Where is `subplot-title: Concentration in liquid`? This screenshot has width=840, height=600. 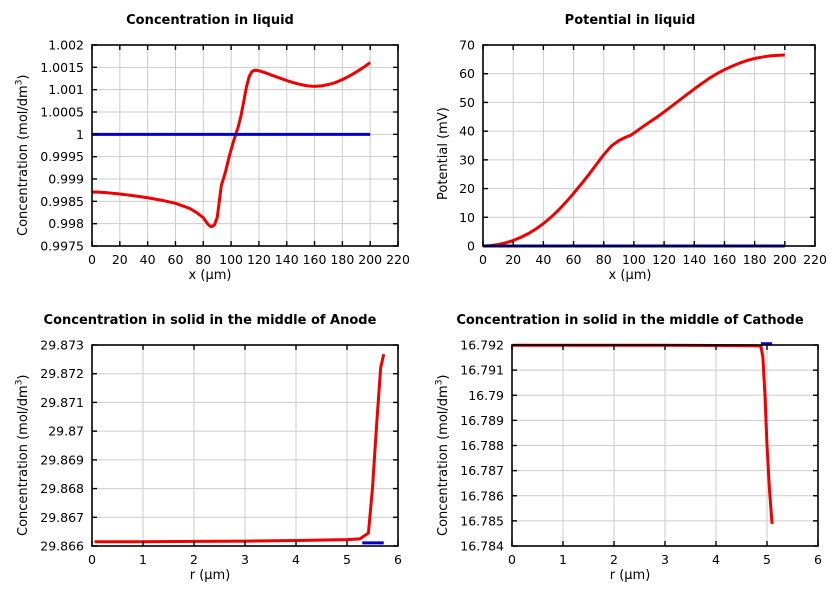
subplot-title: Concentration in liquid is located at coordinates (210, 20).